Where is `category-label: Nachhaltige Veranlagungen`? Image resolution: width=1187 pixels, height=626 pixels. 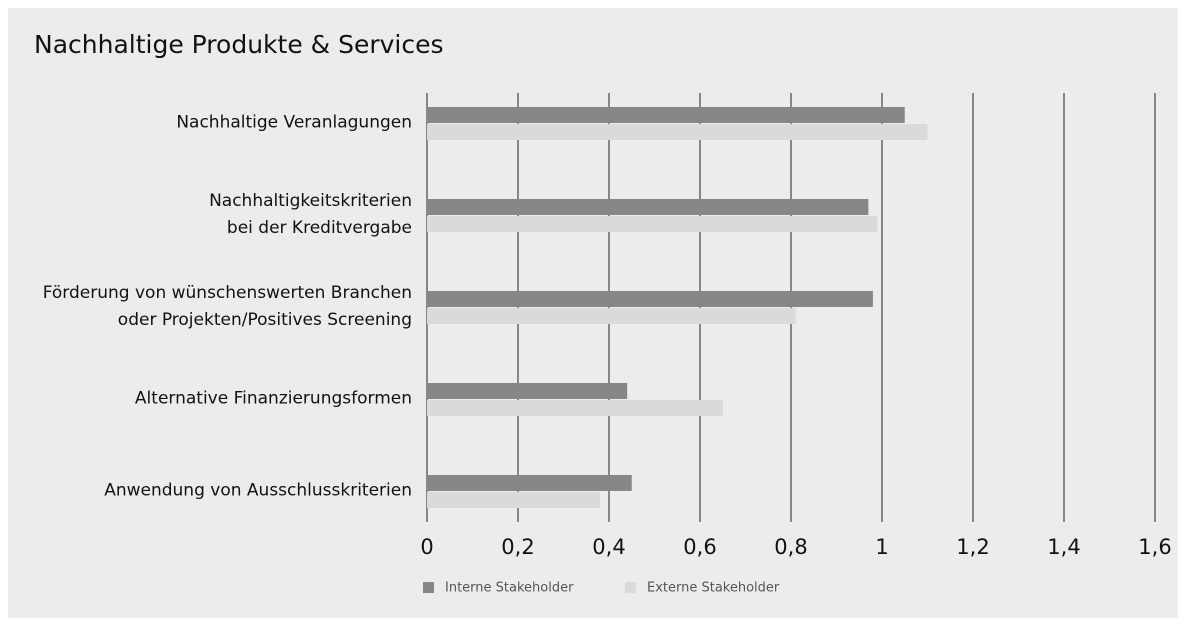
category-label: Nachhaltige Veranlagungen is located at coordinates (294, 122).